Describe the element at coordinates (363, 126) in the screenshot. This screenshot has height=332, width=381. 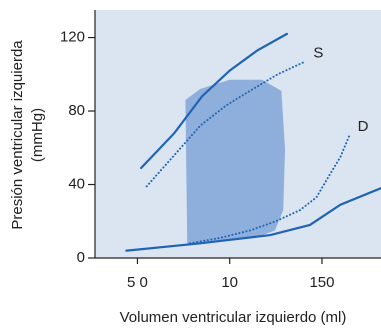
I see `curve-label: D` at that location.